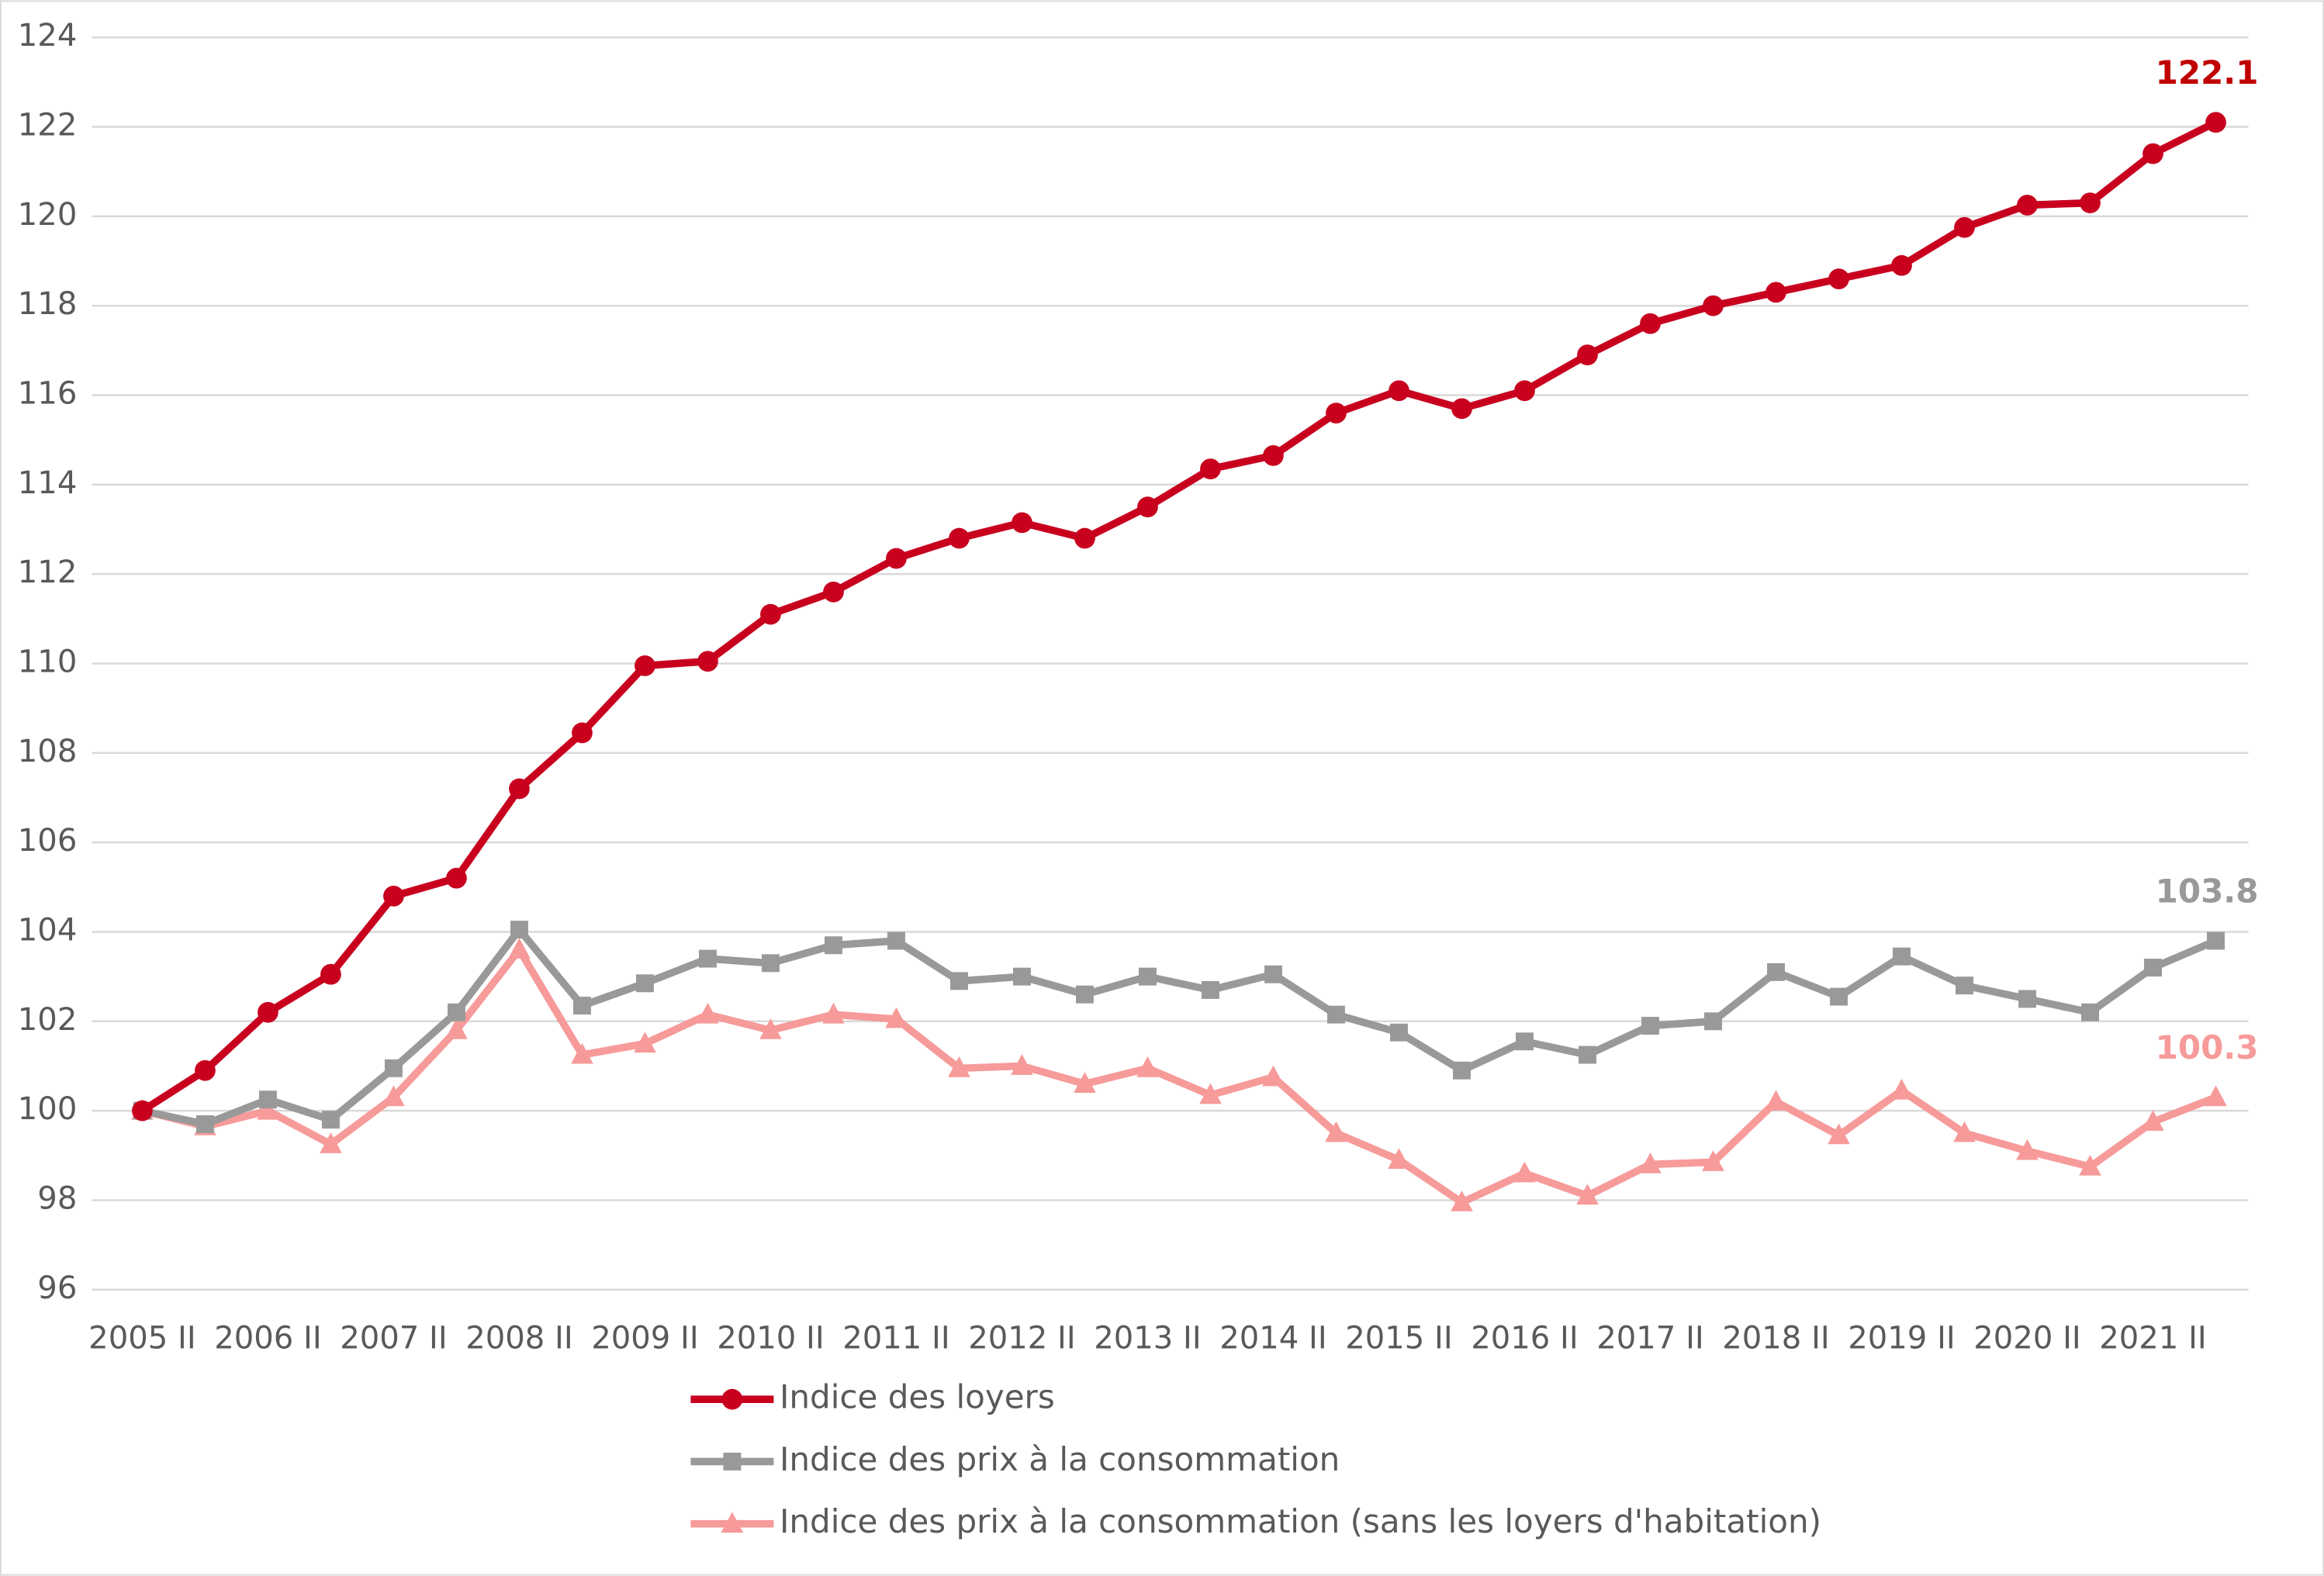 This screenshot has width=2324, height=1576. Describe the element at coordinates (48, 1020) in the screenshot. I see `y-tick-label: 102` at that location.